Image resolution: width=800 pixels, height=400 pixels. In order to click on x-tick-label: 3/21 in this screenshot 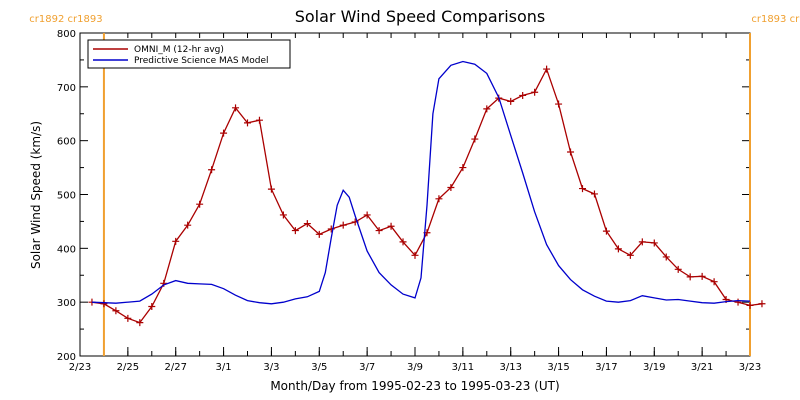, I will do `click(702, 367)`.